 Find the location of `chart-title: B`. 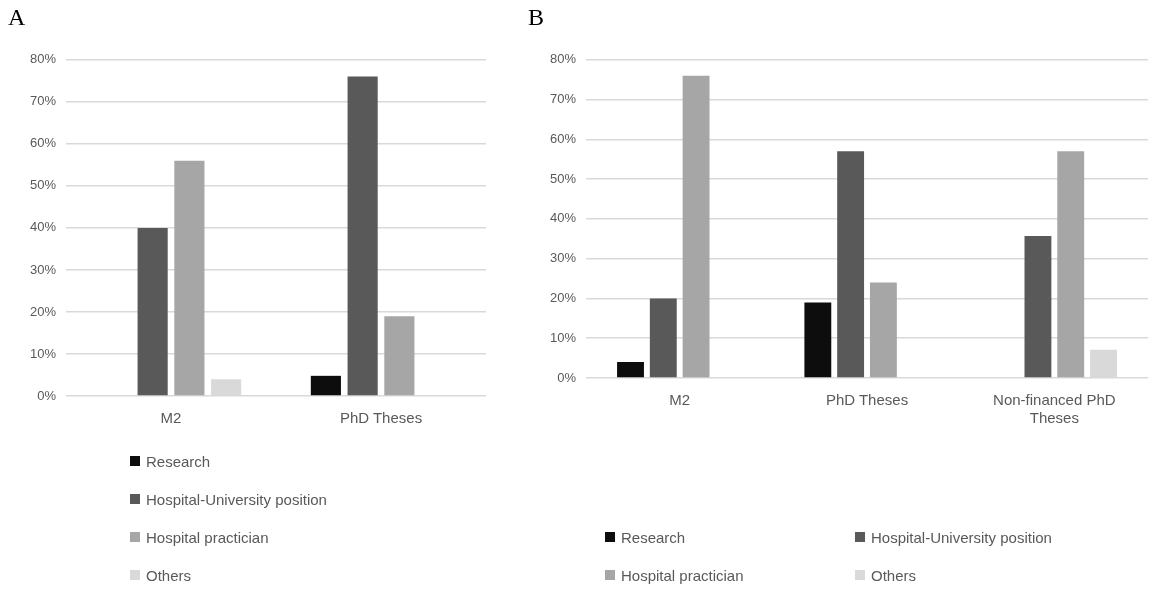

chart-title: B is located at coordinates (536, 17).